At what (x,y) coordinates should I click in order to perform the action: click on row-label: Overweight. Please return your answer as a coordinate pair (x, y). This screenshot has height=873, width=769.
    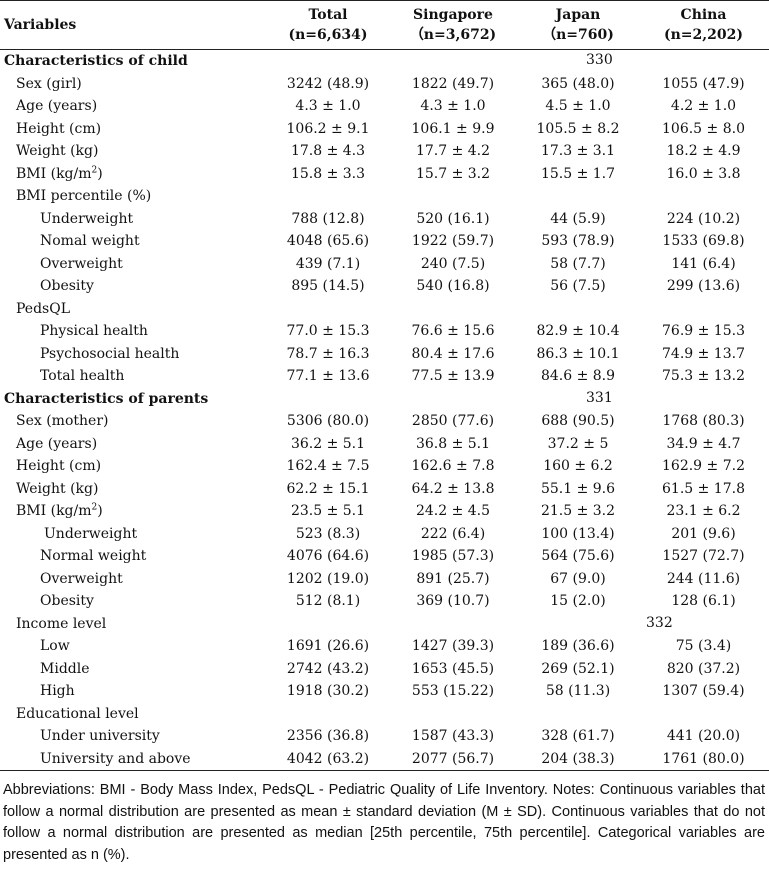
    Looking at the image, I should click on (81, 263).